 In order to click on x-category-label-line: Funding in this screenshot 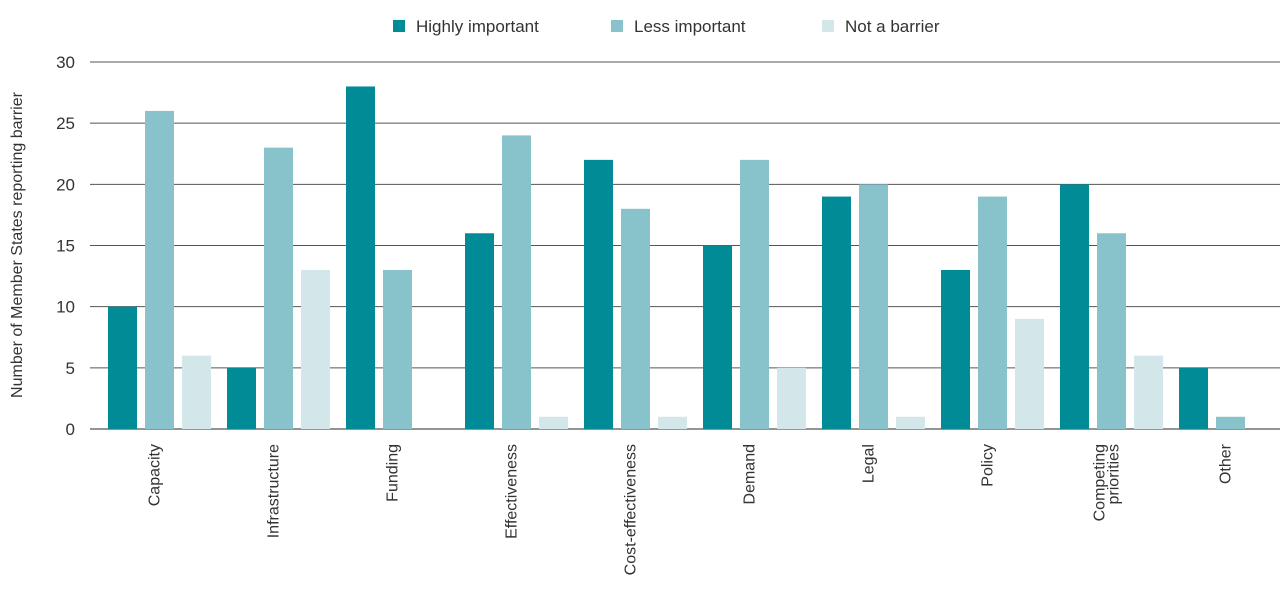, I will do `click(393, 473)`.